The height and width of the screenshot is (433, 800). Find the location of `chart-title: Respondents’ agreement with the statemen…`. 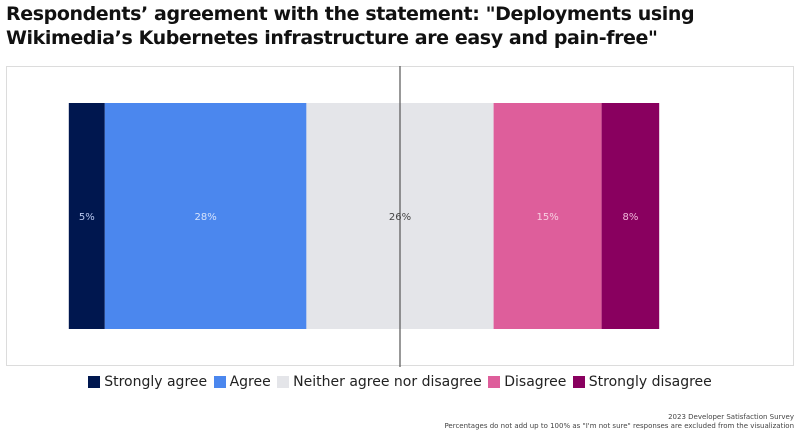

chart-title: Respondents’ agreement with the statemen… is located at coordinates (350, 26).